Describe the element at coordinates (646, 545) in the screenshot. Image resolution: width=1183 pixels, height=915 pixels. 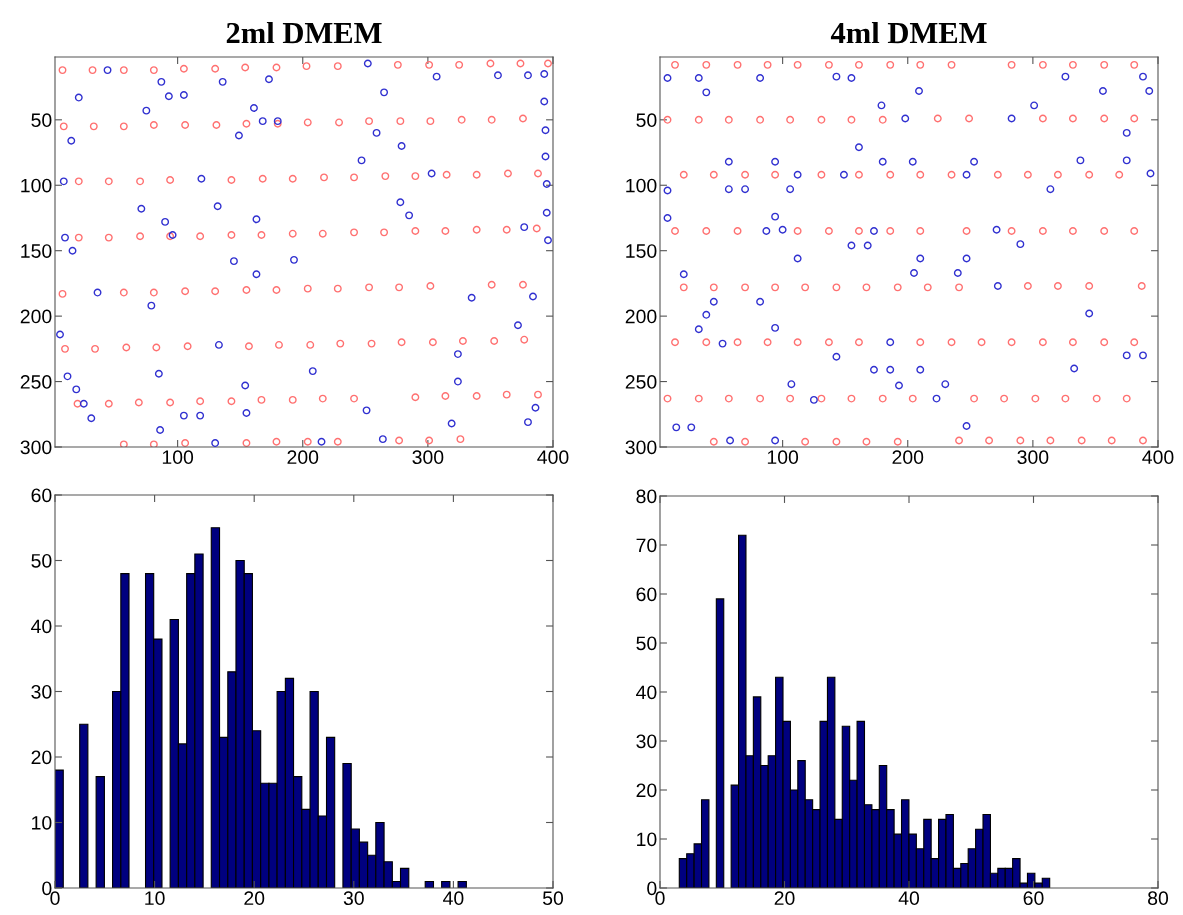
I see `y-tick-label: 70` at that location.